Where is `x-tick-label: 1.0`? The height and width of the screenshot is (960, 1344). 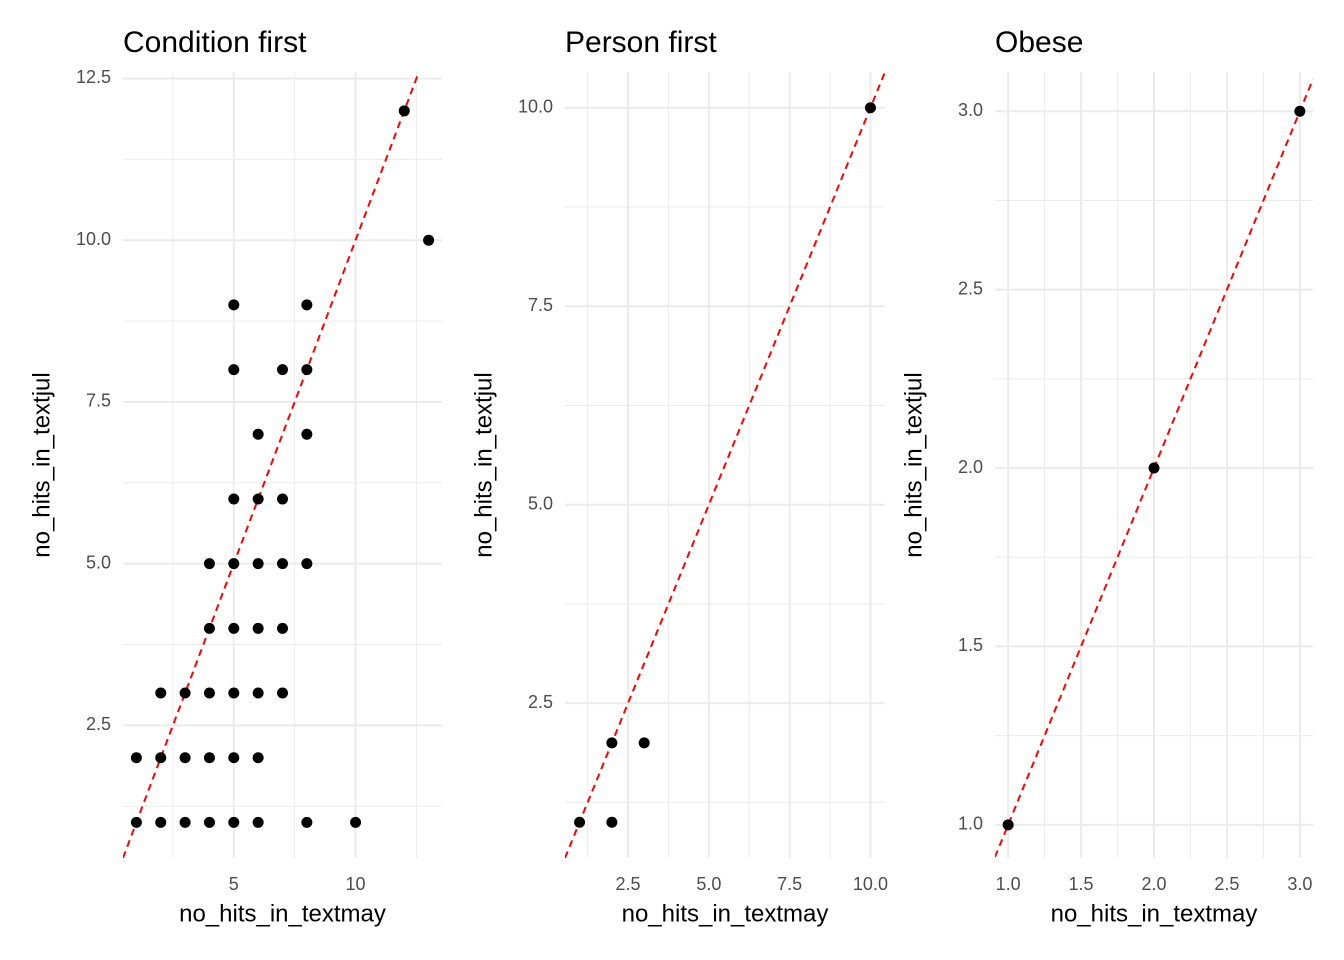
x-tick-label: 1.0 is located at coordinates (1008, 884).